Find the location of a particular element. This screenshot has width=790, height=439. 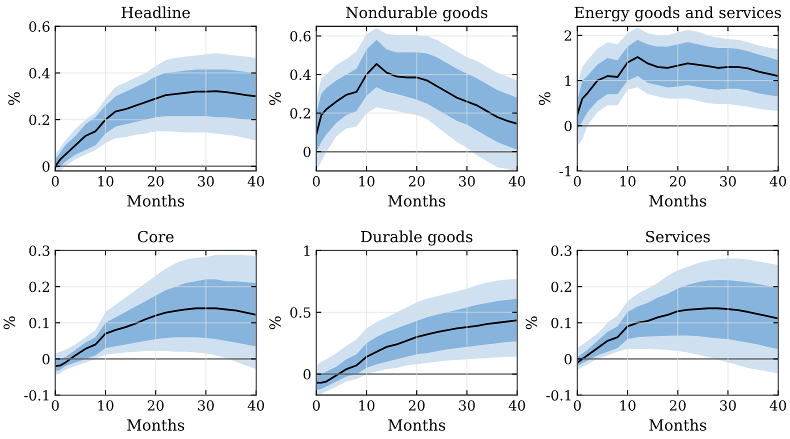

chart-title: Core is located at coordinates (156, 236).